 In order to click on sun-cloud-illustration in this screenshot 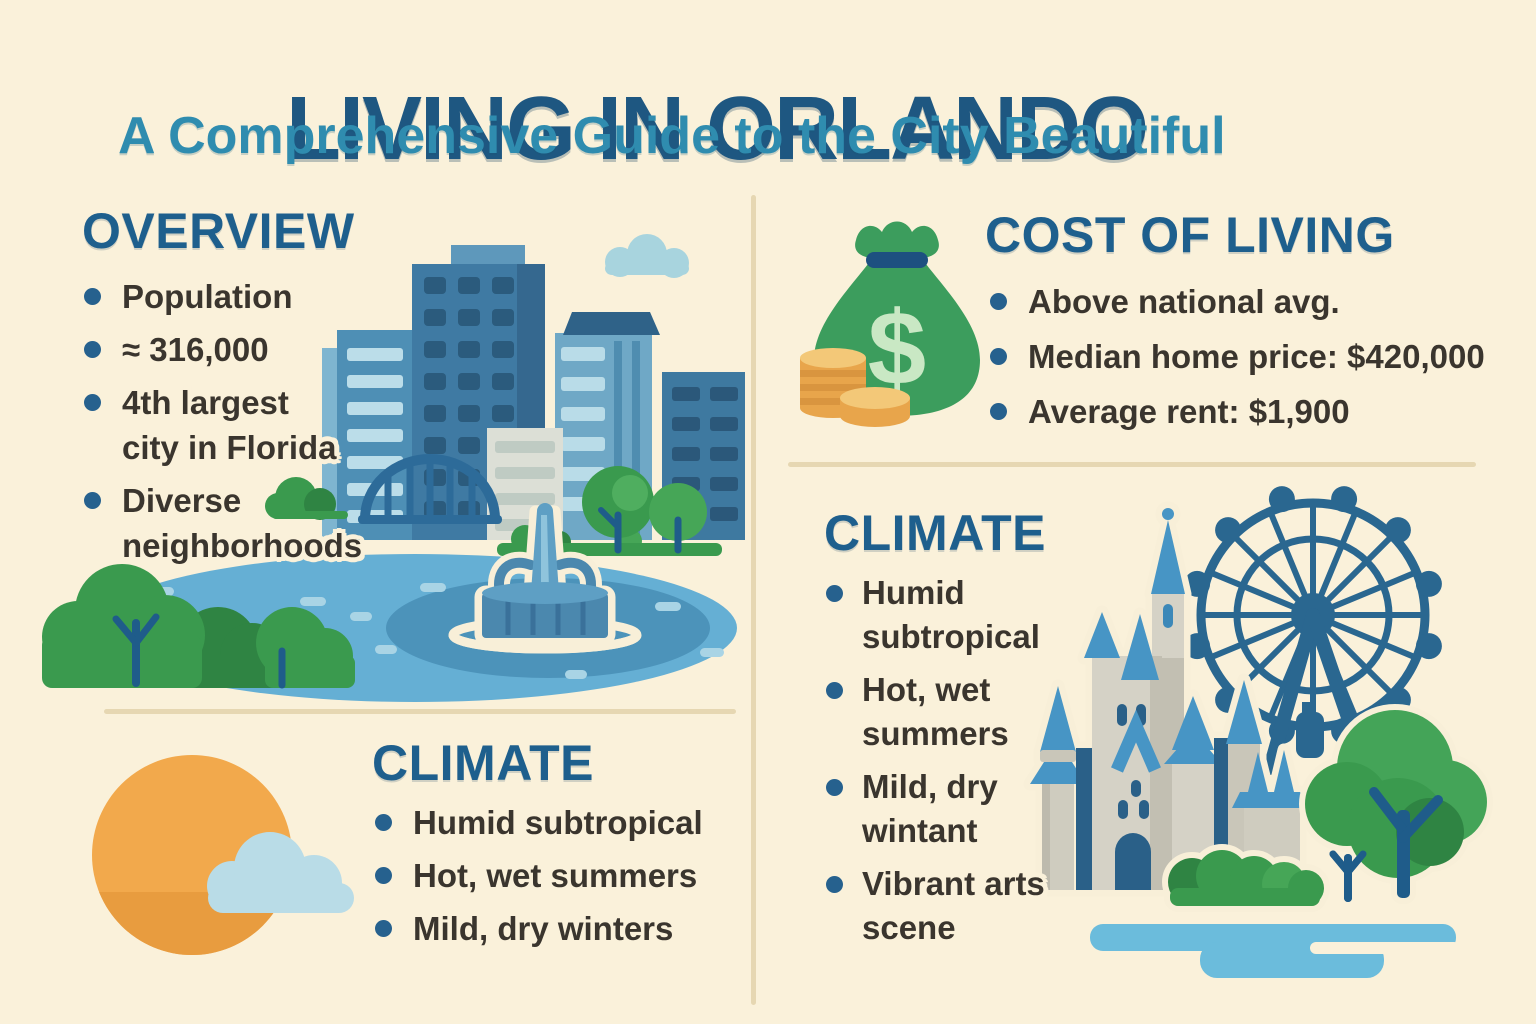, I will do `click(223, 855)`.